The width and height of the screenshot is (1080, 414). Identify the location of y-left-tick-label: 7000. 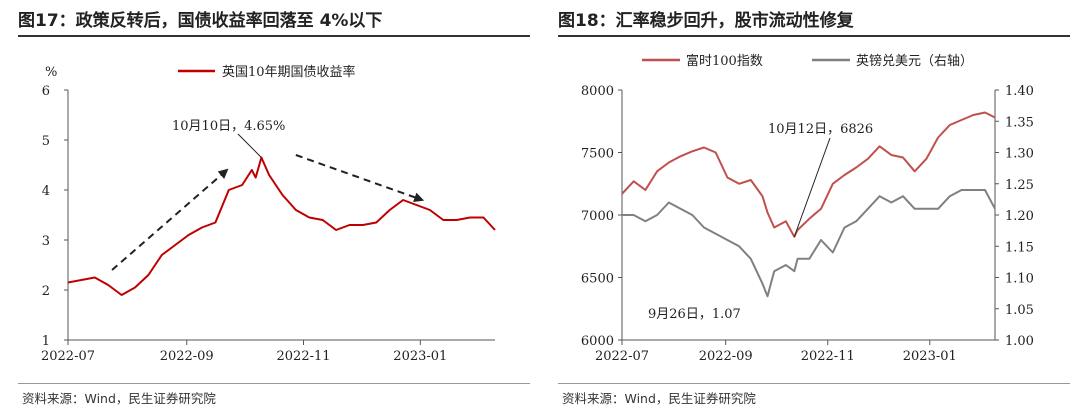
(597, 216).